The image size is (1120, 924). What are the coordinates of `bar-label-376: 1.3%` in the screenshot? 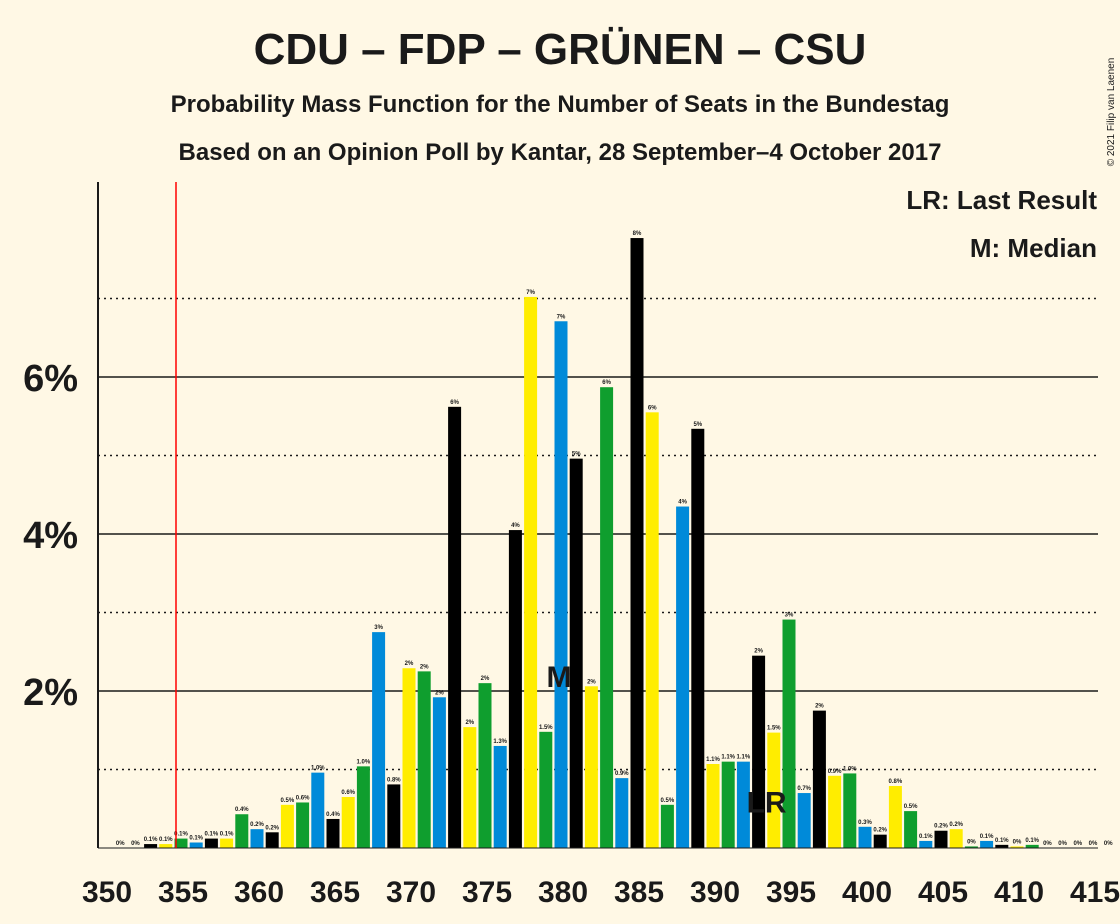 It's located at (500, 742).